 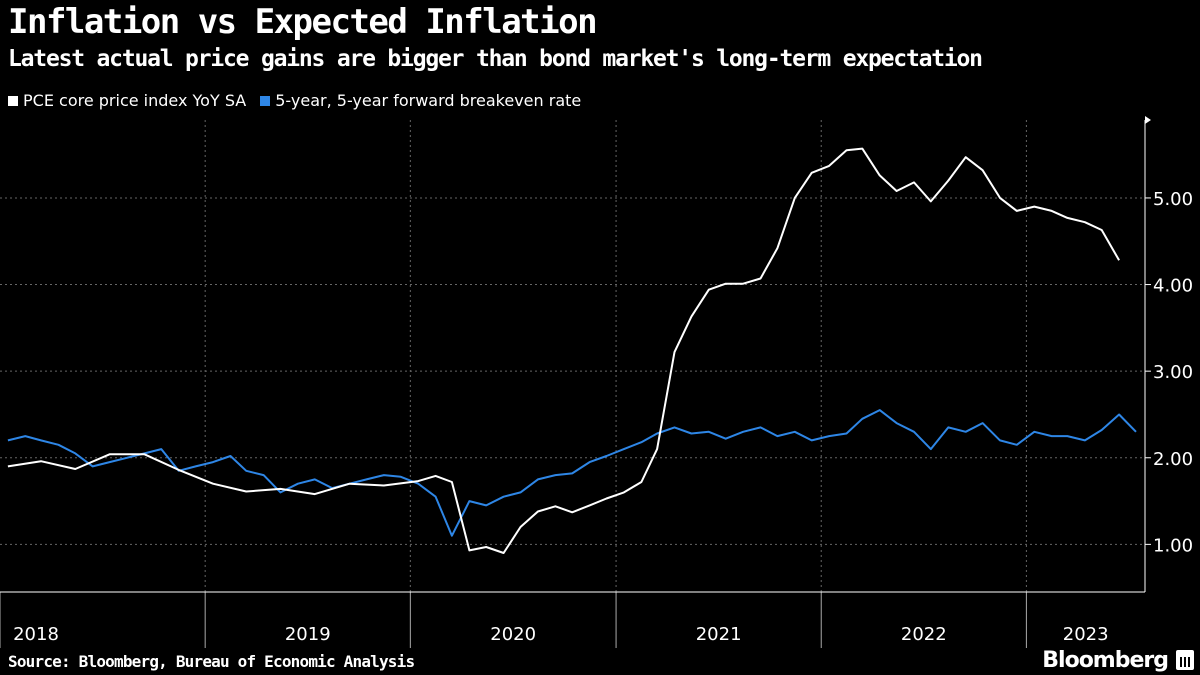 I want to click on y-tick-label: 3.00, so click(x=1173, y=372).